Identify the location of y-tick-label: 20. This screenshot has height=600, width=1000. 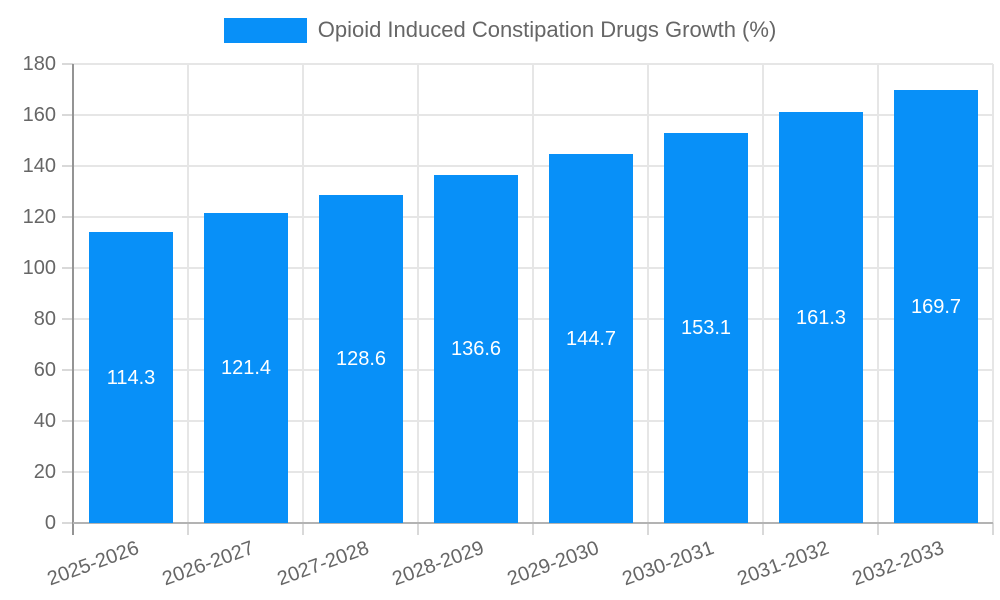
(44, 472).